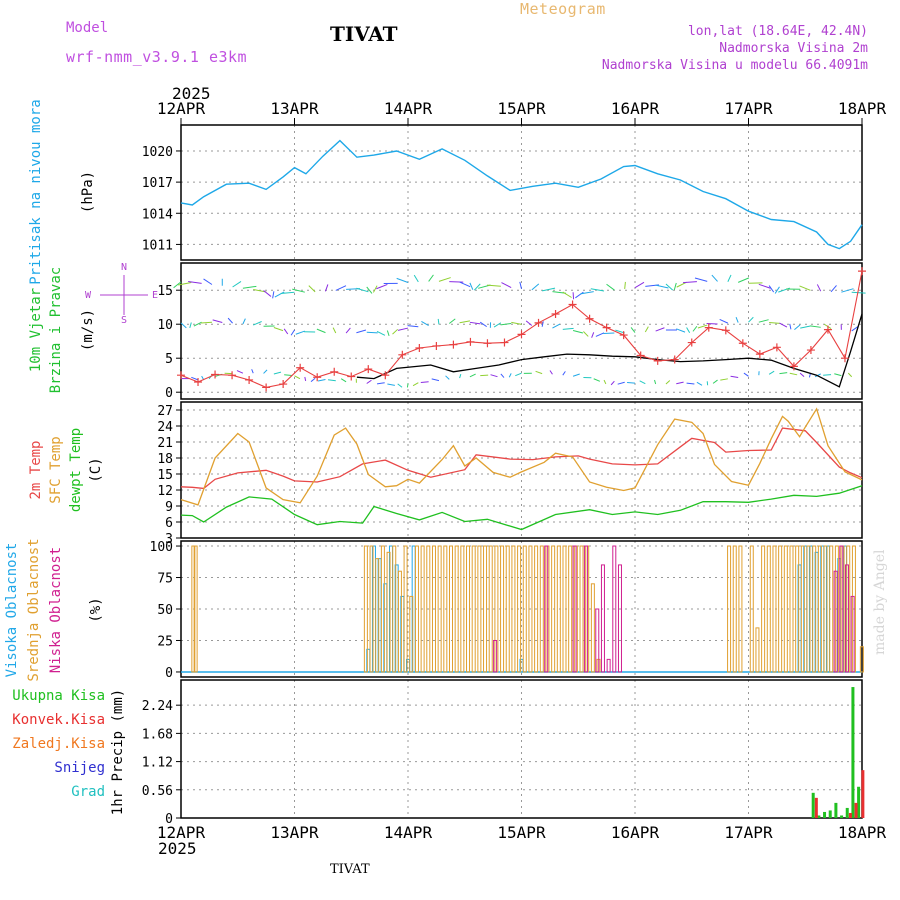 The width and height of the screenshot is (900, 900). What do you see at coordinates (169, 539) in the screenshot?
I see `ytick-label: 3` at bounding box center [169, 539].